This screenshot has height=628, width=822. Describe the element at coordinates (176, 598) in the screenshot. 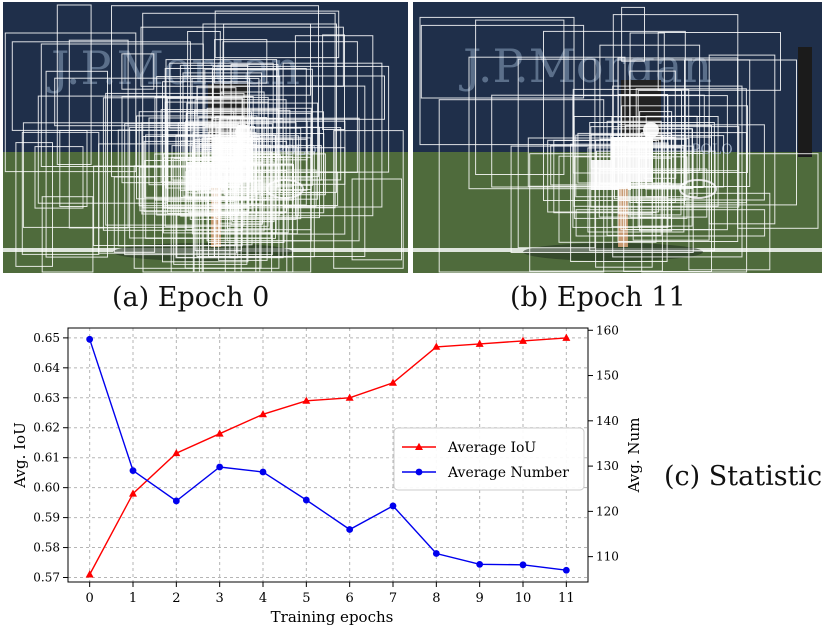

I see `x-tick-label: 2` at that location.